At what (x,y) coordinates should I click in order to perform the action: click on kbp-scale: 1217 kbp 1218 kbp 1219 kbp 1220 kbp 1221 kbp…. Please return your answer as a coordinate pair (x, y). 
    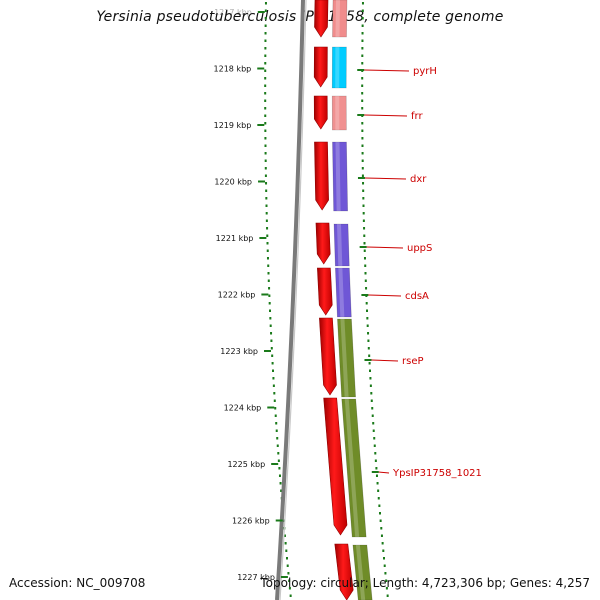
    Looking at the image, I should click on (251, 295).